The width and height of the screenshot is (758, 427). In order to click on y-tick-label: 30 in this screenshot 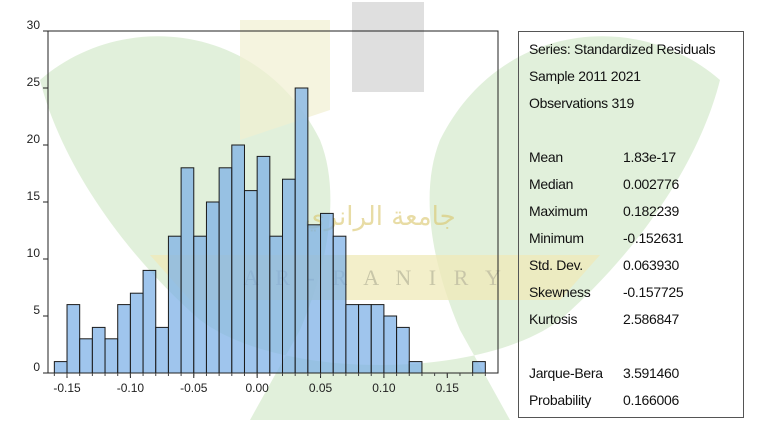, I will do `click(34, 25)`.